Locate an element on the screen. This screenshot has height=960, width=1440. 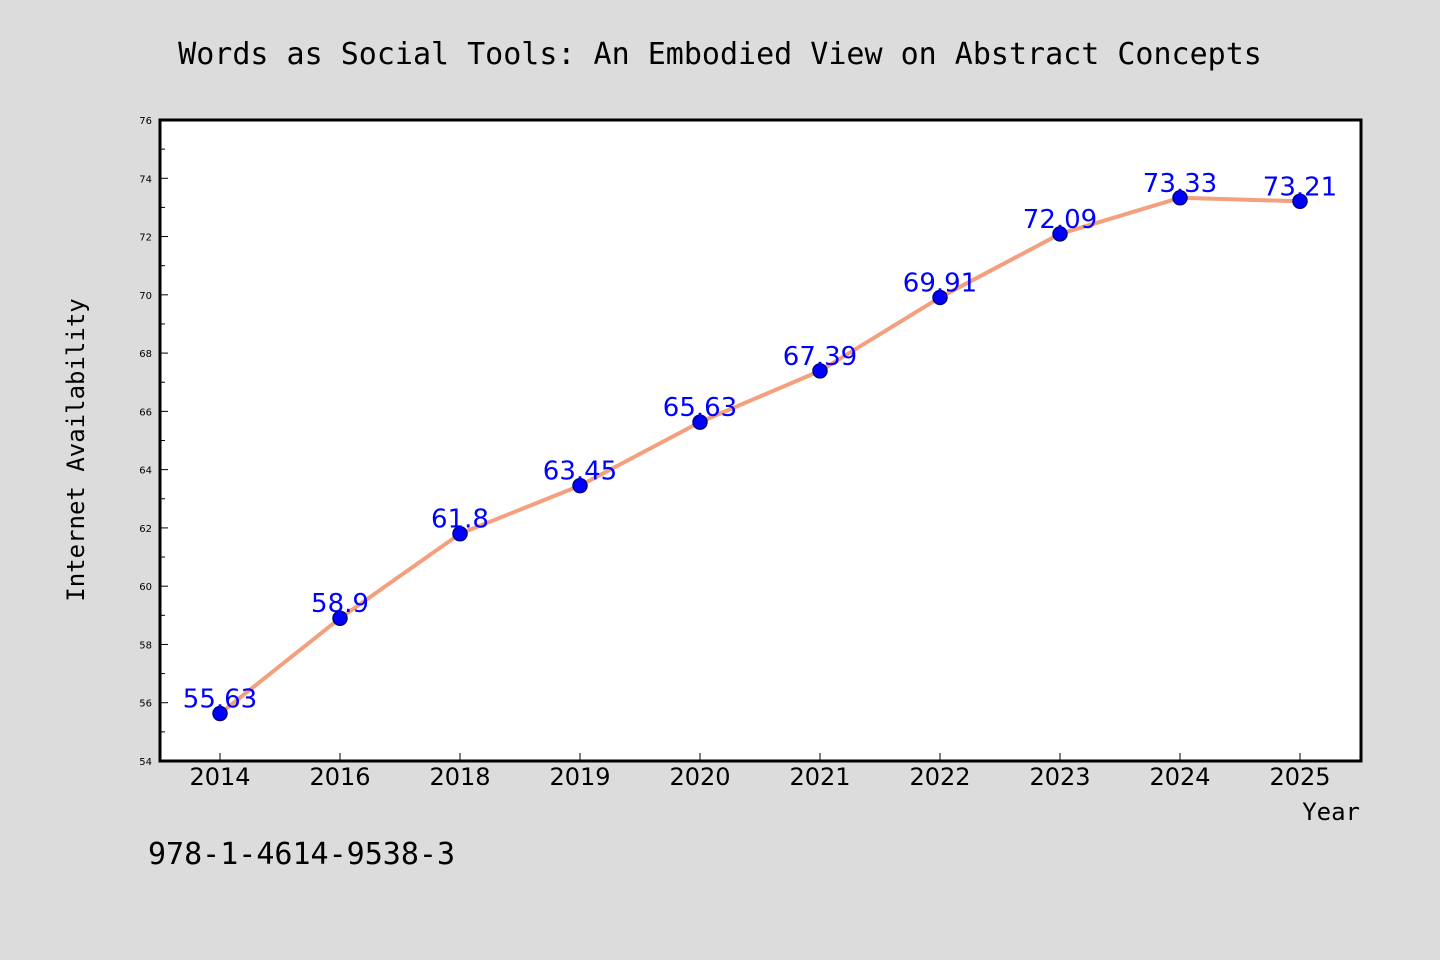
x-axis: 2014 2016 2018 2019 2020 2021 2022 2023 2024 2025 is located at coordinates (760, 772).